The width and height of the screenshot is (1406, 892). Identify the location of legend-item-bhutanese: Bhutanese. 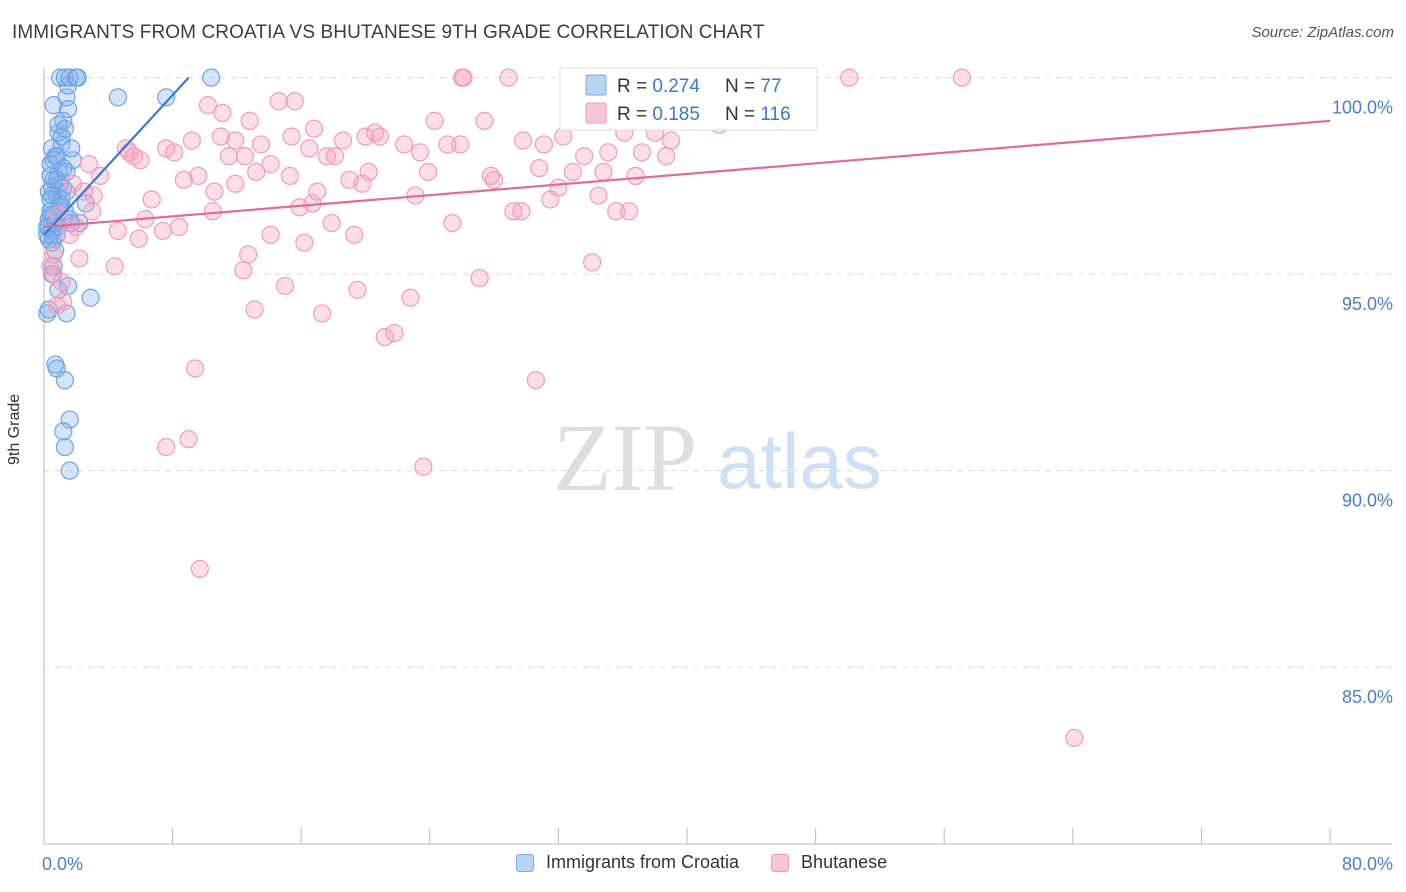
(829, 862).